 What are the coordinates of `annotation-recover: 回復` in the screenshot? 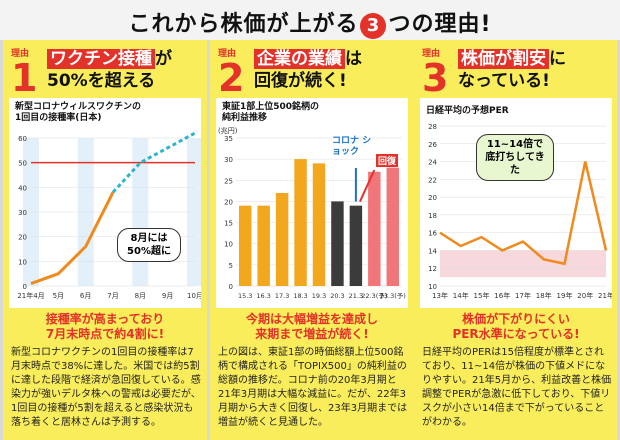 It's located at (387, 160).